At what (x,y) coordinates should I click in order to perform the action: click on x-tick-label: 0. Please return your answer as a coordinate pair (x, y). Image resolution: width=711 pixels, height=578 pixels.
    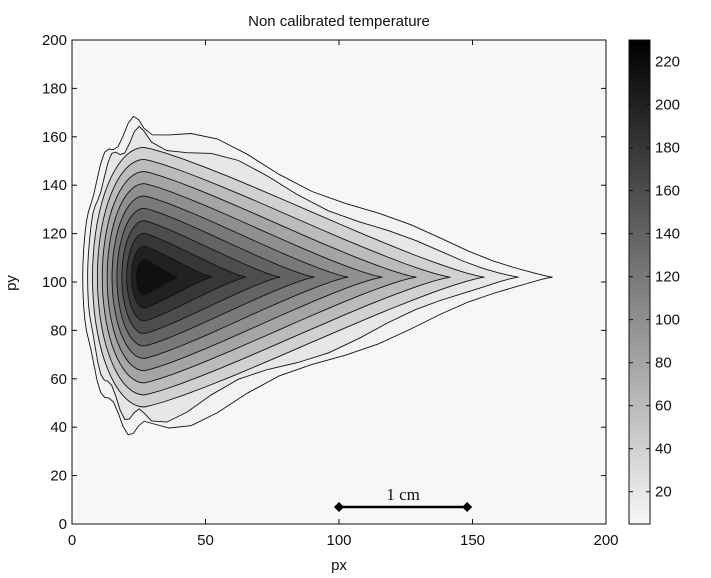
    Looking at the image, I should click on (72, 540).